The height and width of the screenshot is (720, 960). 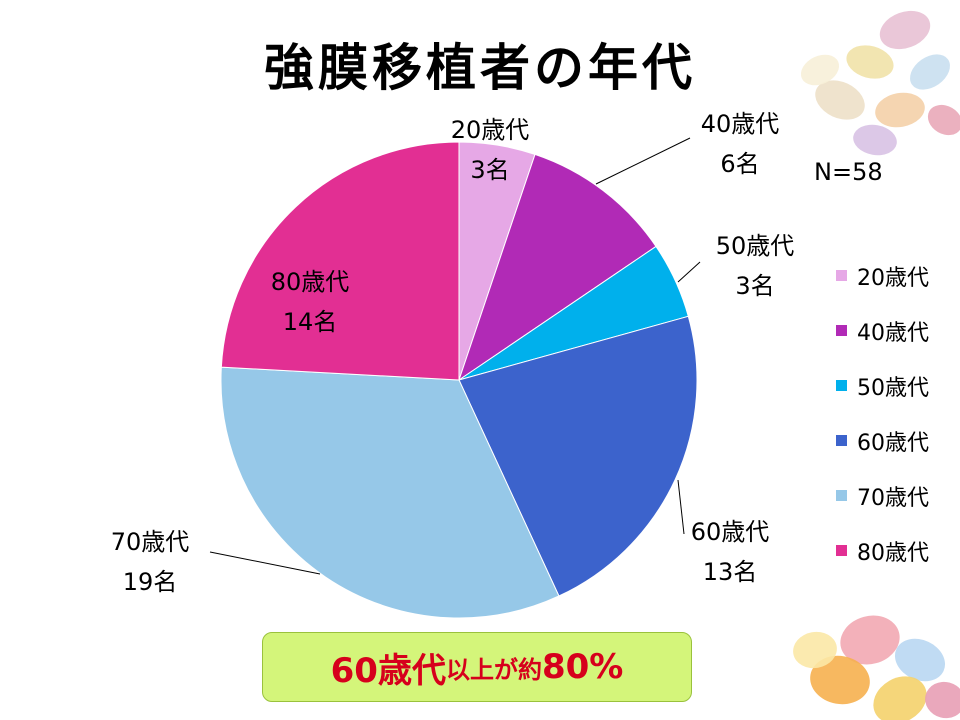 What do you see at coordinates (578, 456) in the screenshot?
I see `pie-slice-60歳代` at bounding box center [578, 456].